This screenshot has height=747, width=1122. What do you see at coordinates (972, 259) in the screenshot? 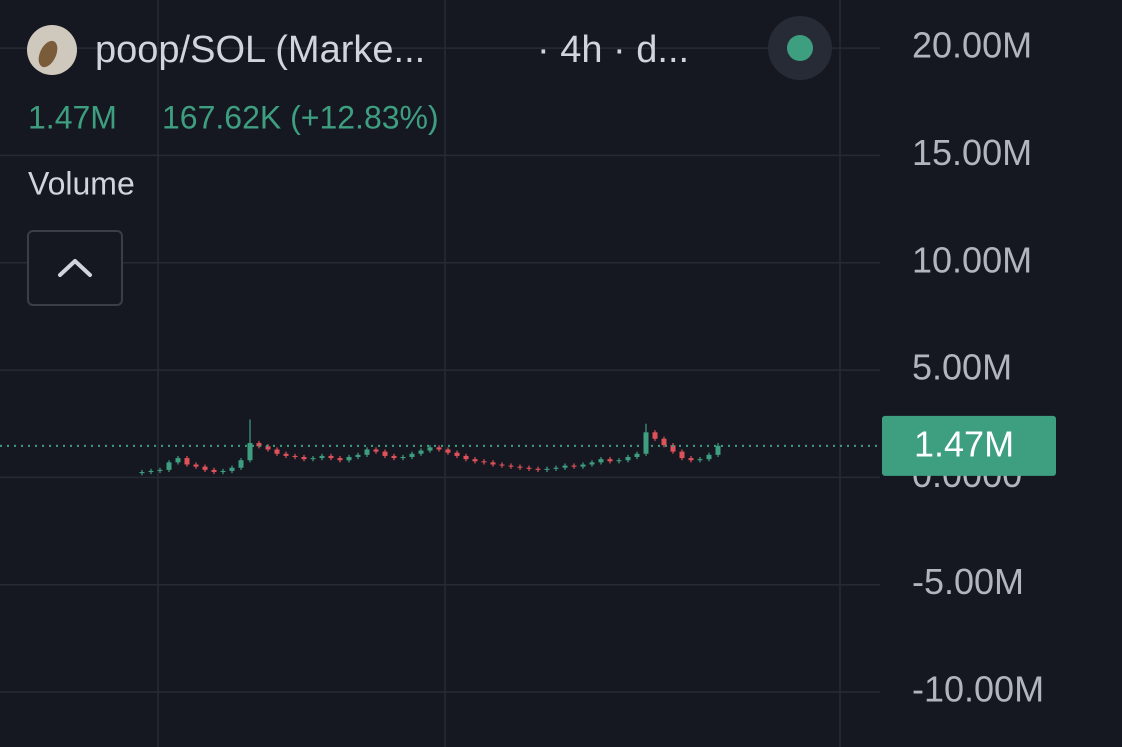
I see `y-tick-label: 10.00M` at bounding box center [972, 259].